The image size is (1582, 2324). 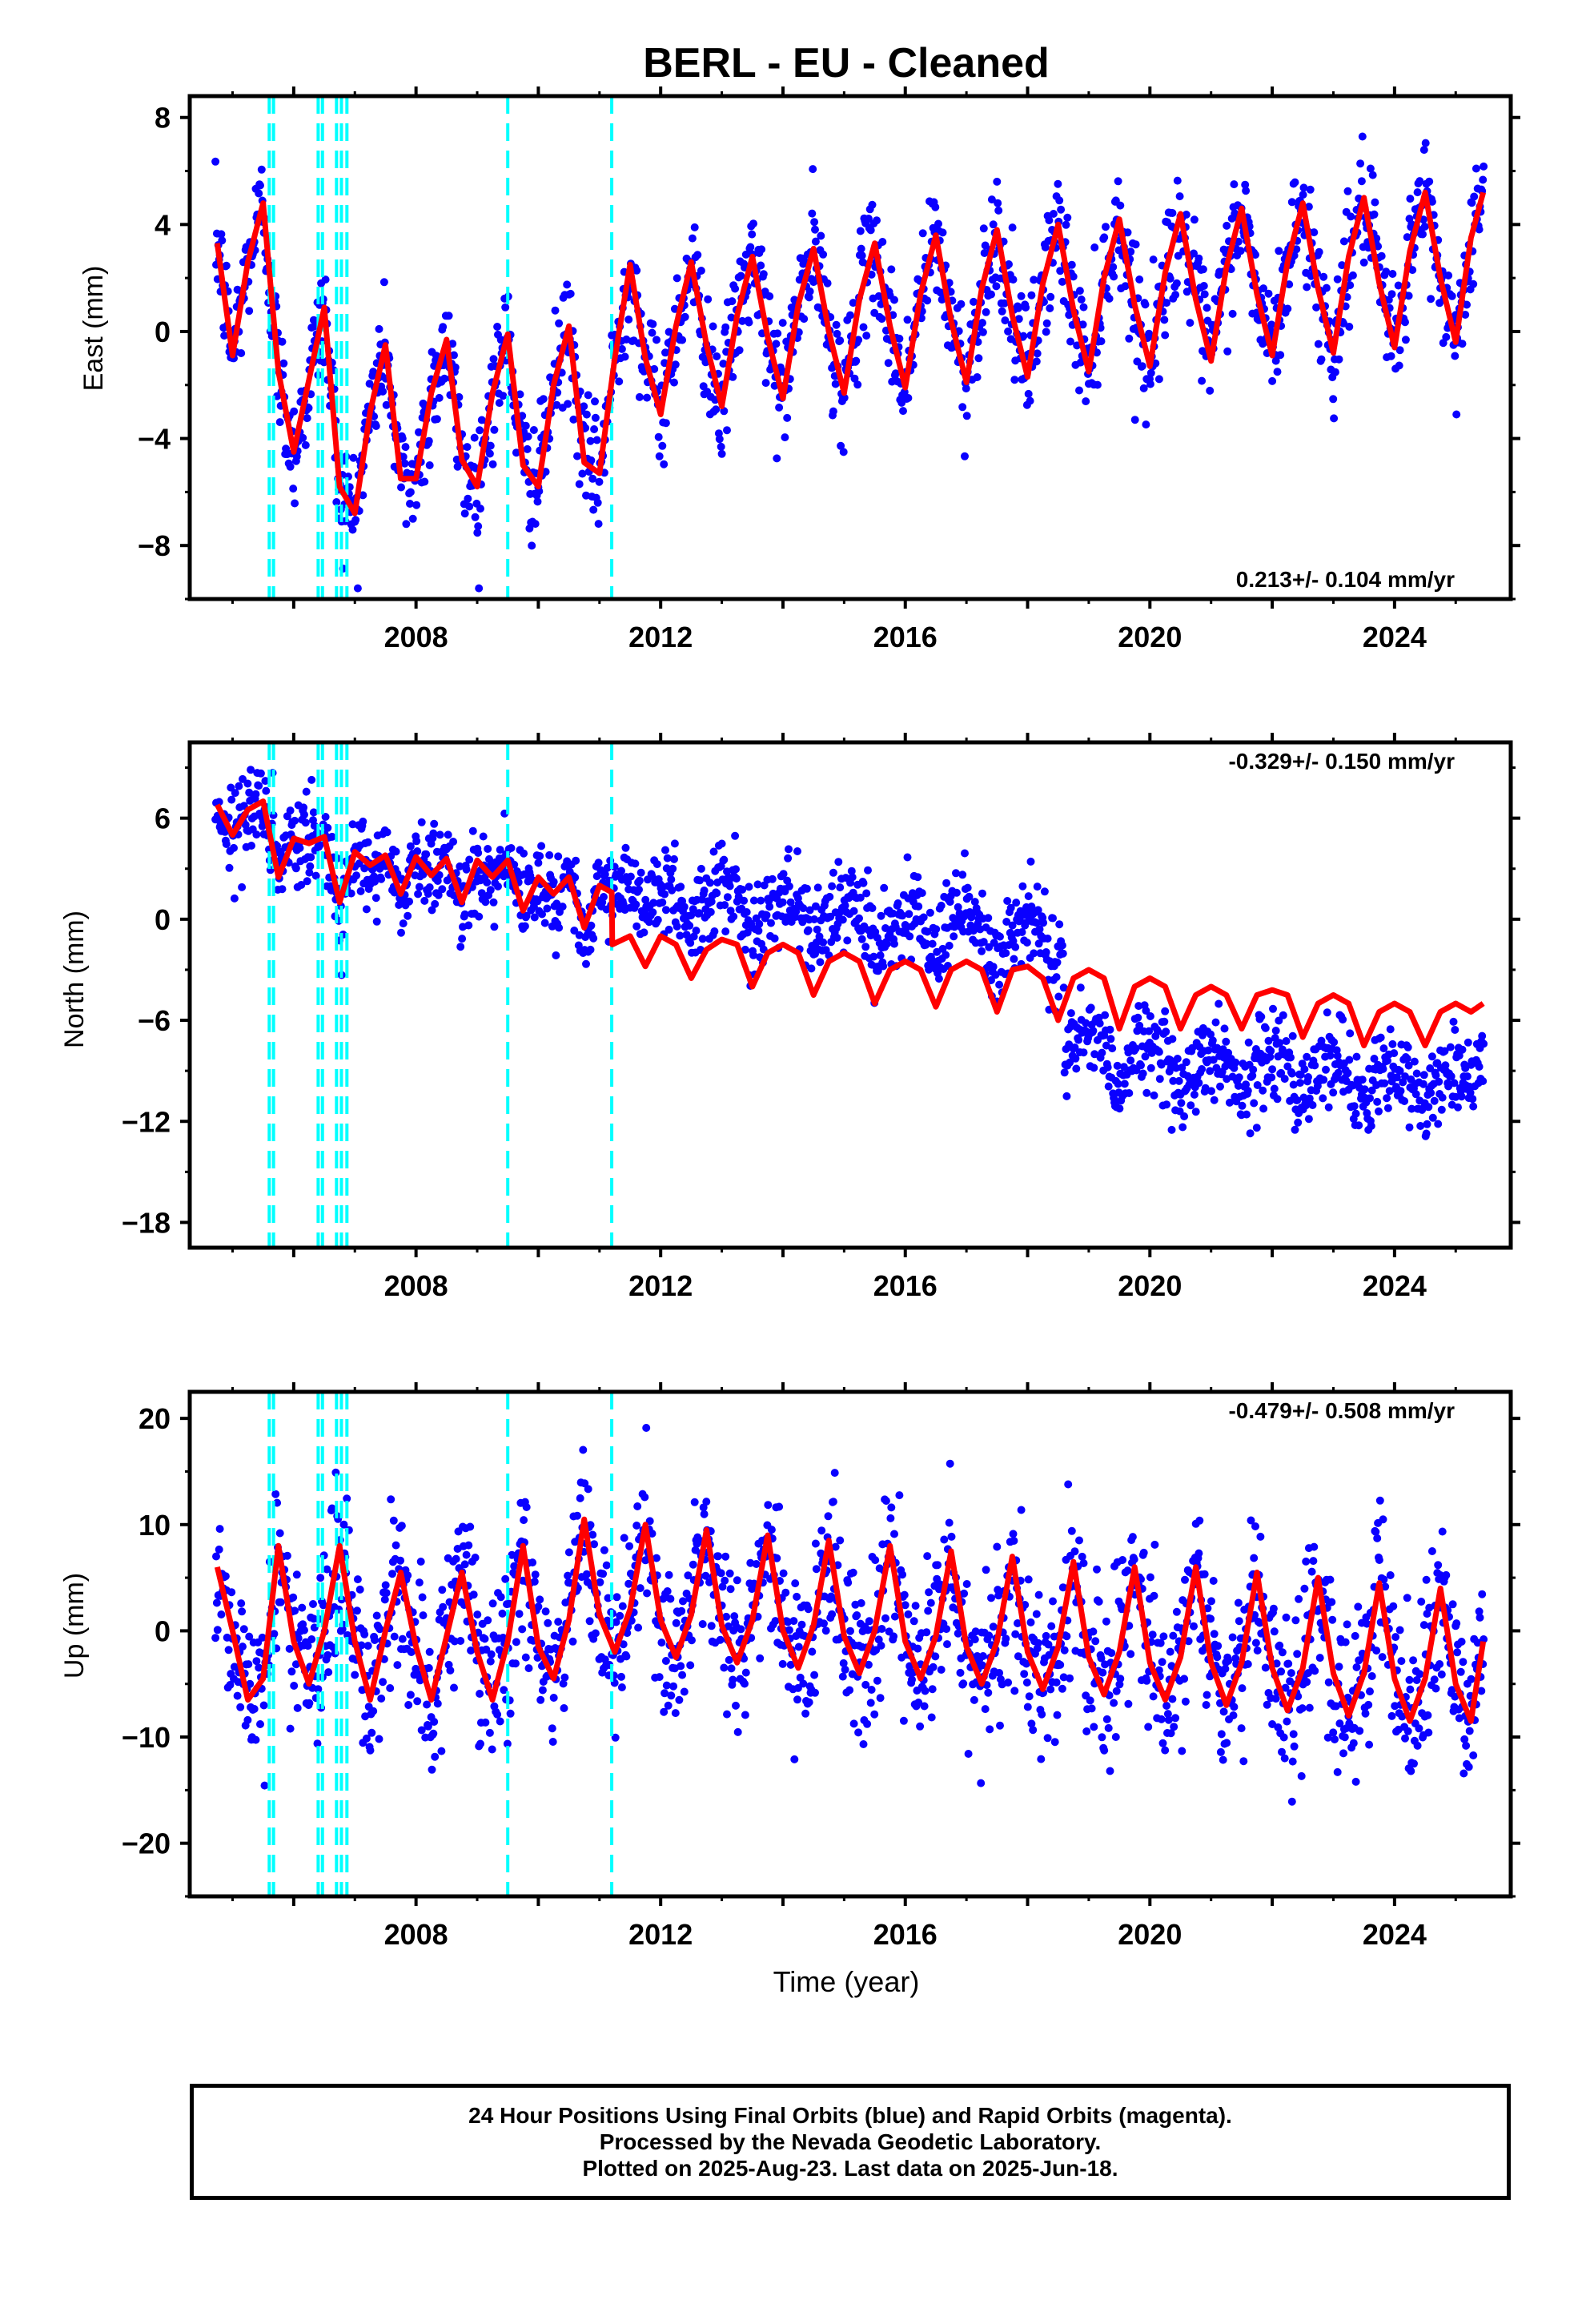 What do you see at coordinates (1345, 579) in the screenshot?
I see `east-rate-label: 0.213+/- 0.104 mm/yr` at bounding box center [1345, 579].